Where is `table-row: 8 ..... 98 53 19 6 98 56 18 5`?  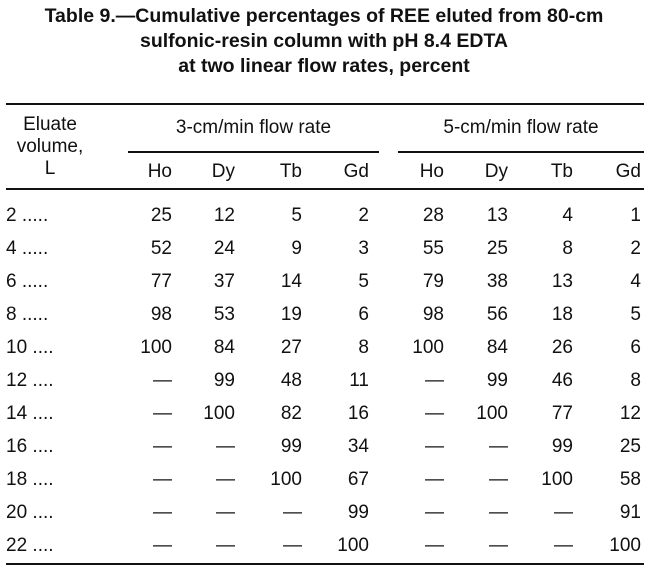
table-row: 8 ..... 98 53 19 6 98 56 18 5 is located at coordinates (324, 320).